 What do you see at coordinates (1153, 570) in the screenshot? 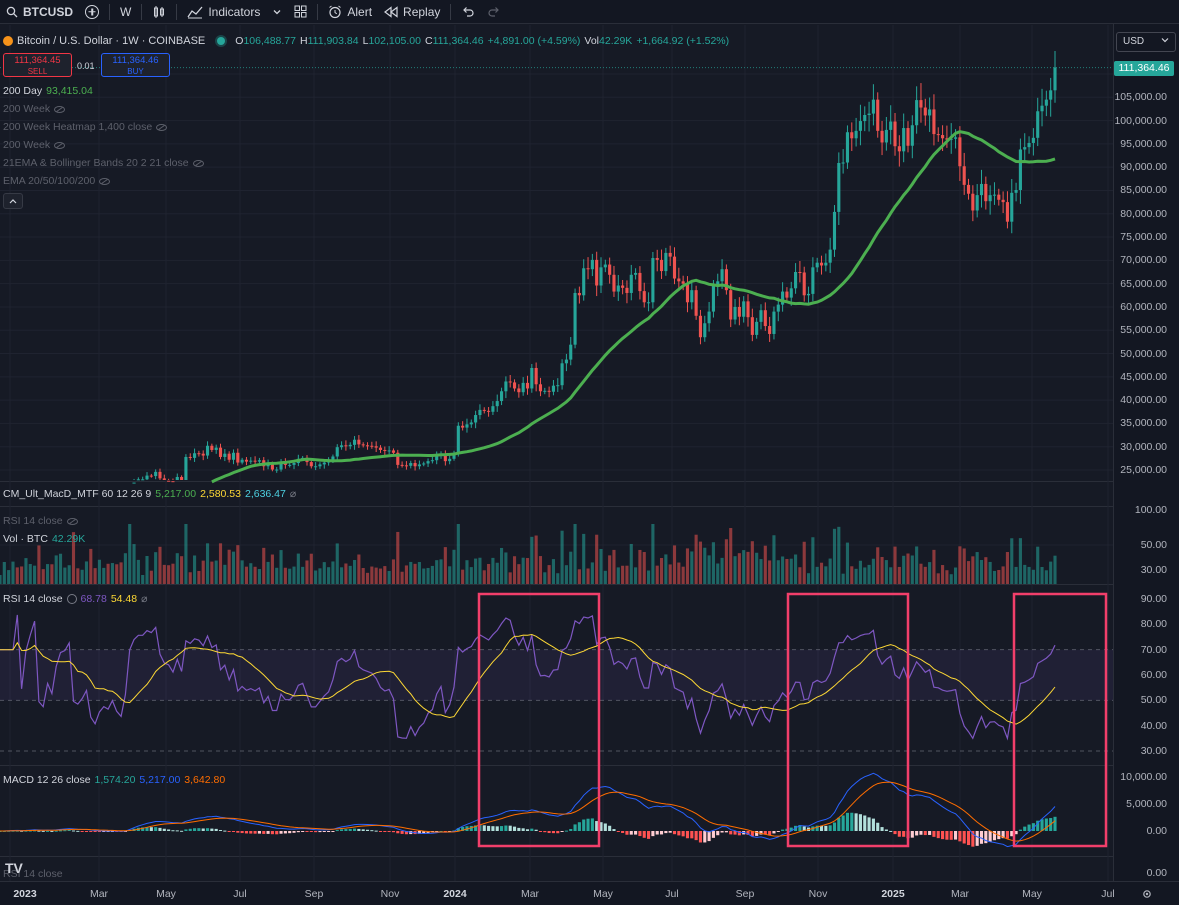
I see `volume-tick-label: 30.00` at bounding box center [1153, 570].